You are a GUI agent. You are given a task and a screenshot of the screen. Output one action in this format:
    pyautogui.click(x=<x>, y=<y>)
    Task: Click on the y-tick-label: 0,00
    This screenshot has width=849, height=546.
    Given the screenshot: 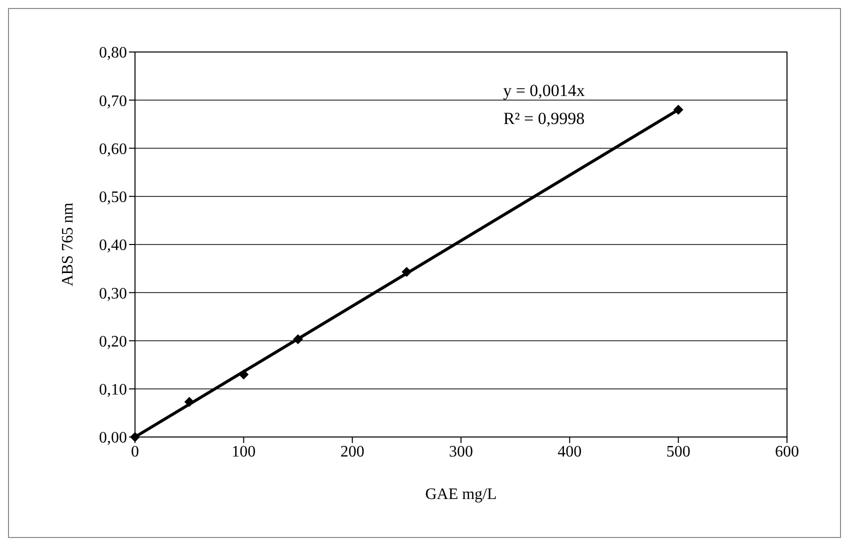 What is the action you would take?
    pyautogui.click(x=113, y=438)
    